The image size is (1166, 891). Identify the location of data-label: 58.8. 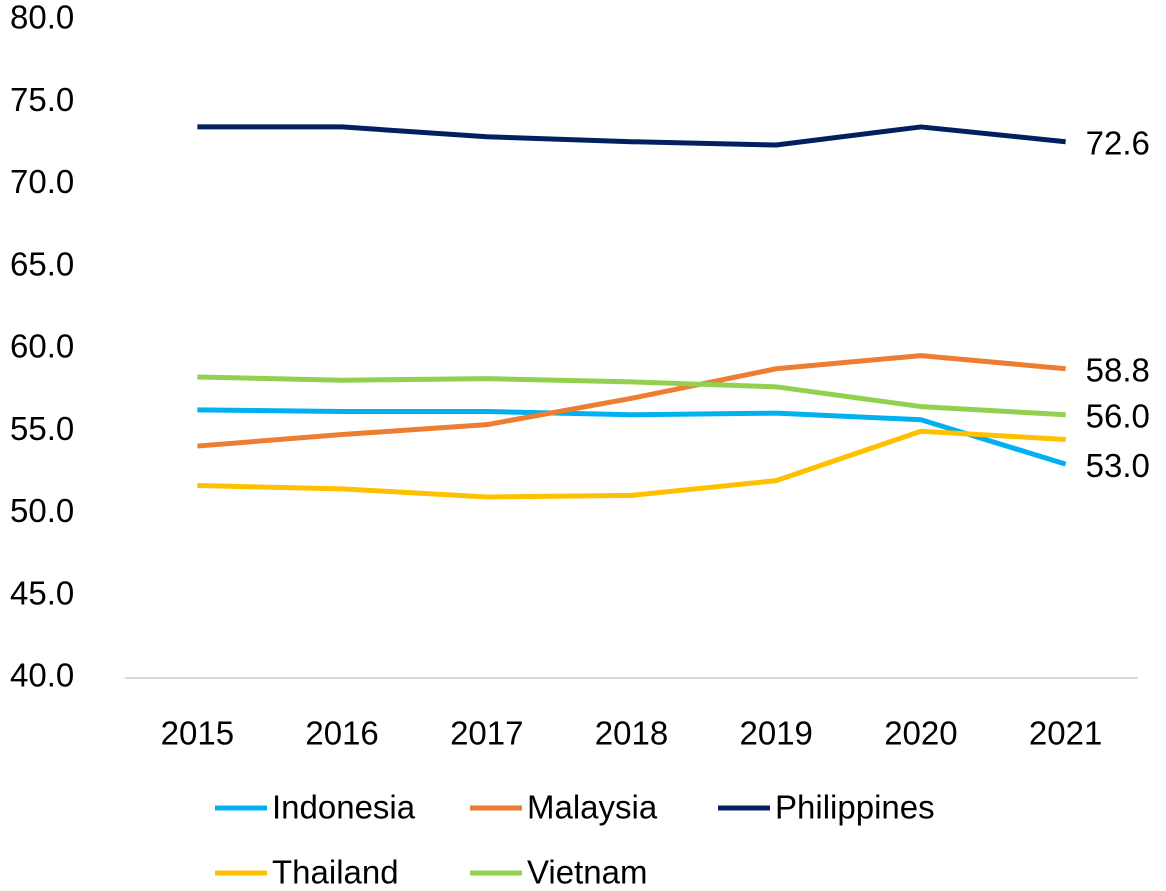
(1118, 369).